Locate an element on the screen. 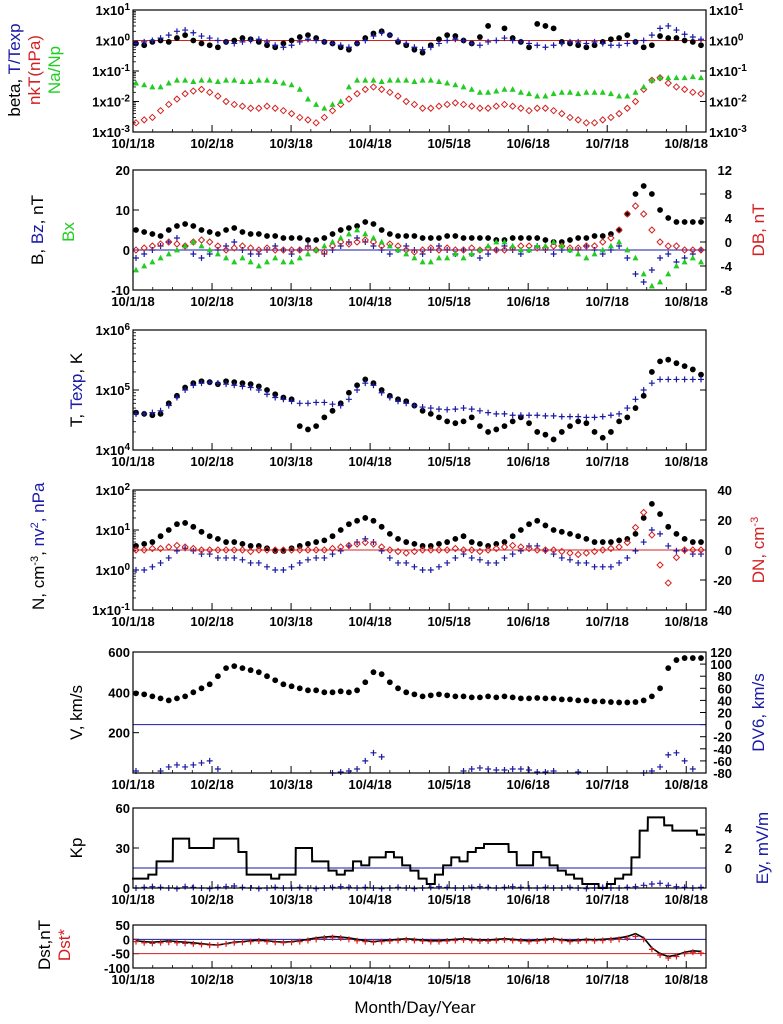  series-beta is located at coordinates (418, 38).